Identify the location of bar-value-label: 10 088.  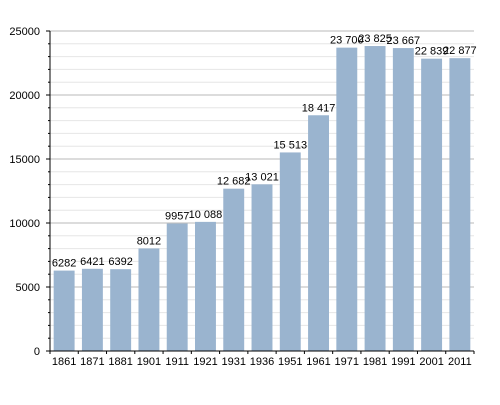
(206, 215).